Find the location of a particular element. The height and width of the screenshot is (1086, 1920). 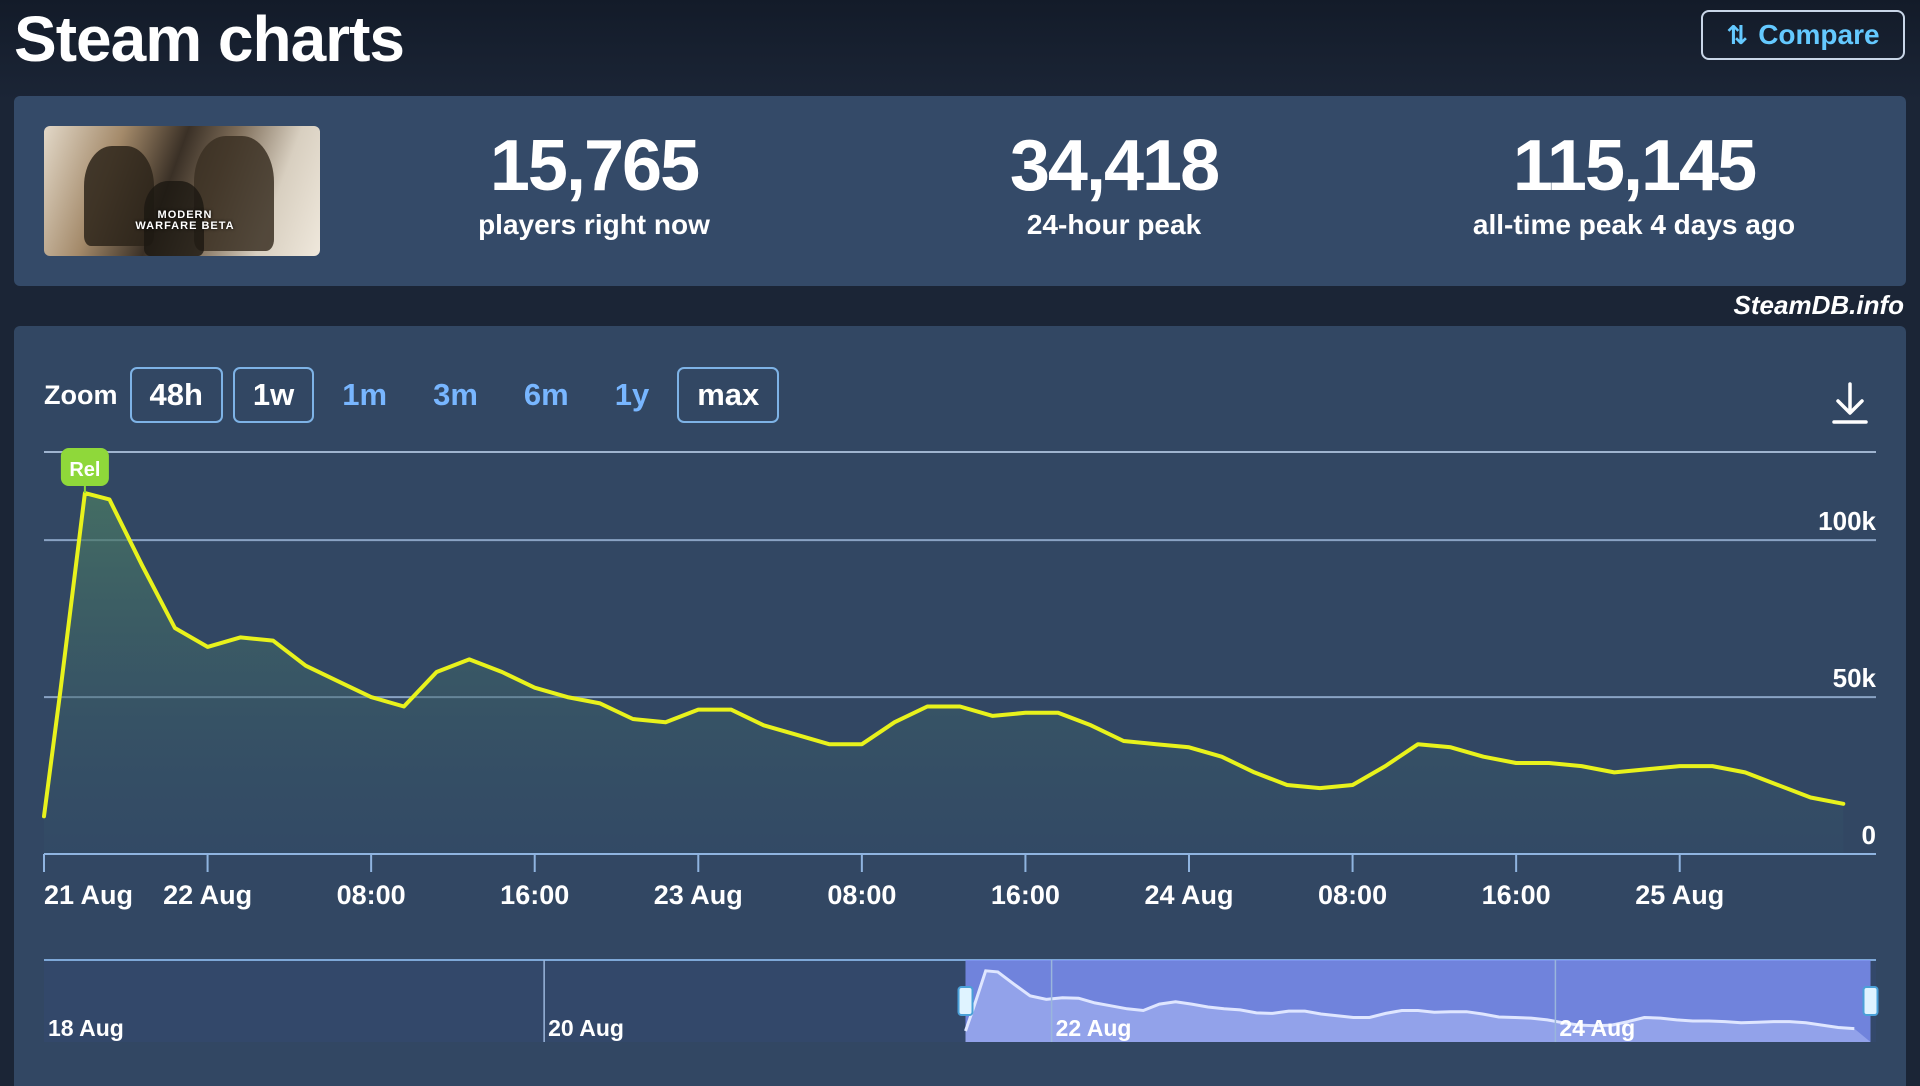

y-tick-label: 50k is located at coordinates (1855, 678).